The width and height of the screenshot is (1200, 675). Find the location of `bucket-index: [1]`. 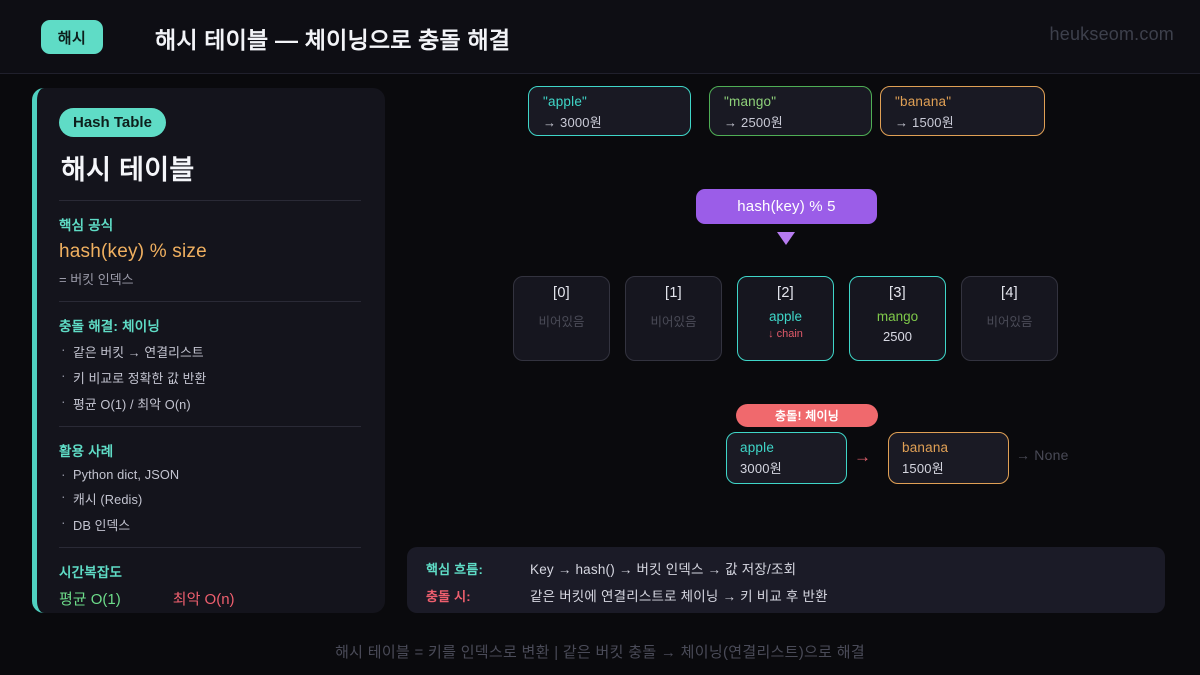

bucket-index: [1] is located at coordinates (673, 293).